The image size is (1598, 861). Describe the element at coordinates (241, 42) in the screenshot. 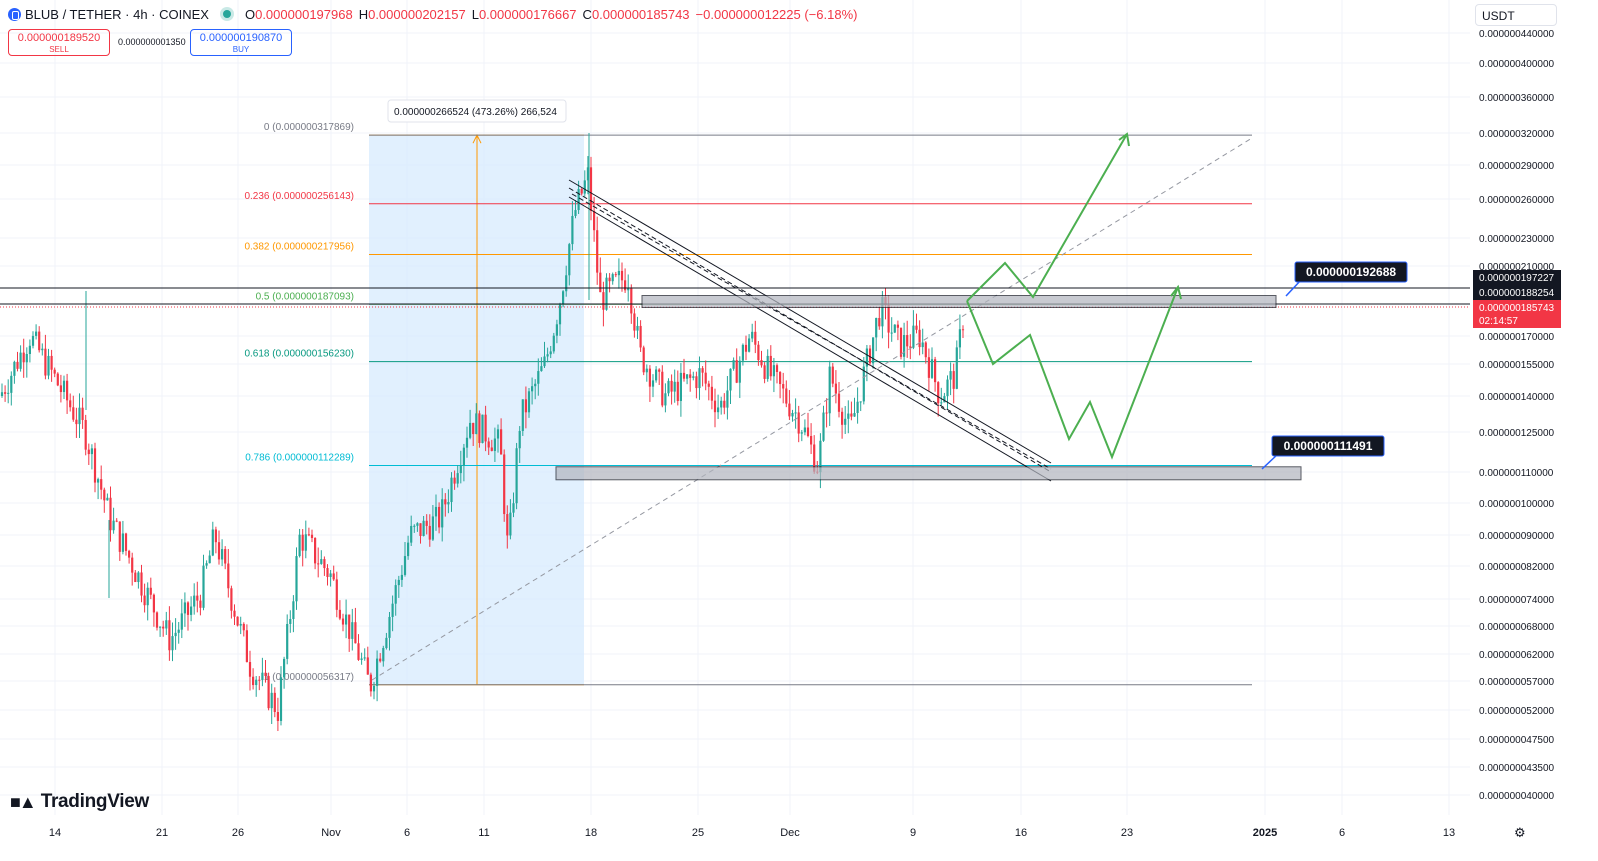

I see `buy-button: 0.000000190870 BUY` at that location.